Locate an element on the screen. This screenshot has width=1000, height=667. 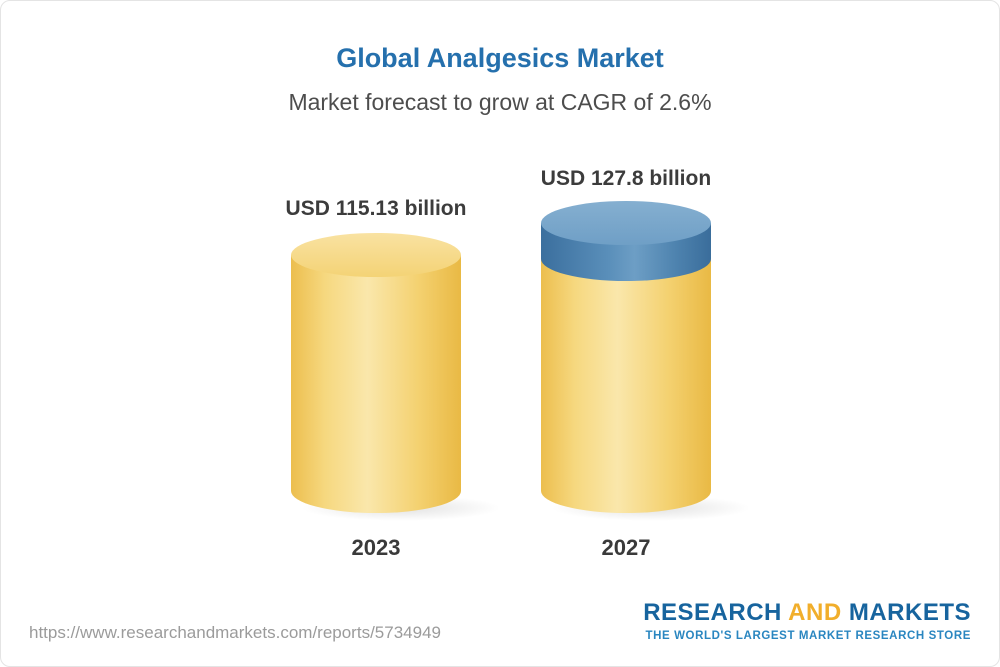
bar-2027-body is located at coordinates (626, 382).